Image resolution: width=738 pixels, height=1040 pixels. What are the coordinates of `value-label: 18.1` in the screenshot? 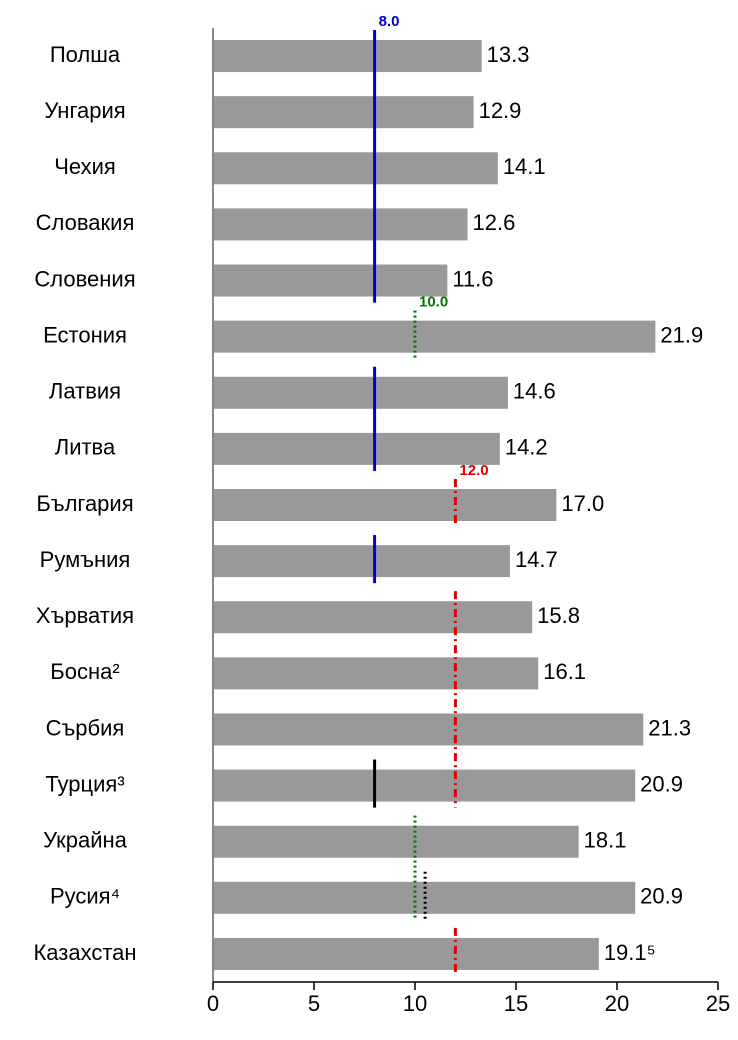 It's located at (605, 840).